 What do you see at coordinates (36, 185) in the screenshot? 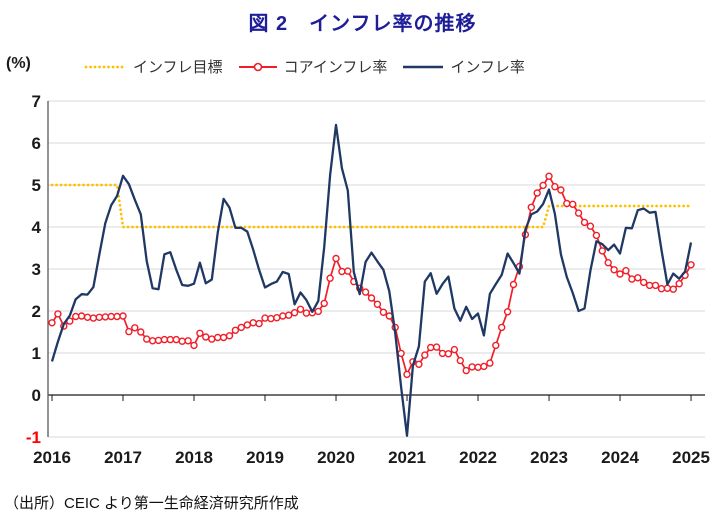
I see `y-tick-label: 5` at bounding box center [36, 185].